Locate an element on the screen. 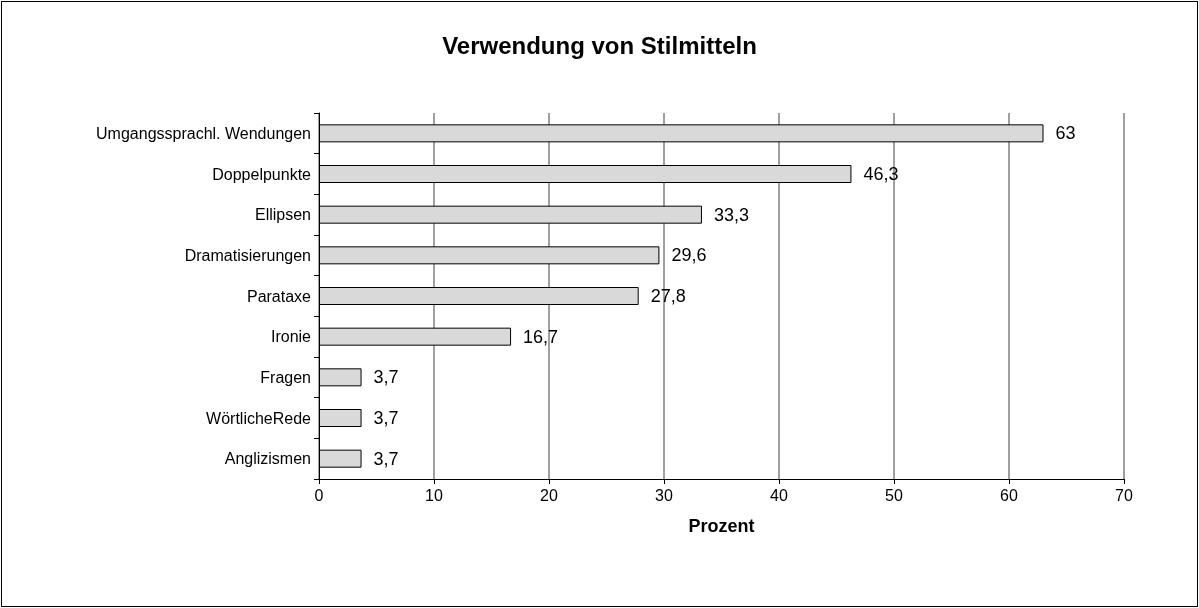 Image resolution: width=1199 pixels, height=608 pixels. y-tick-label: WörtlicheRede is located at coordinates (259, 418).